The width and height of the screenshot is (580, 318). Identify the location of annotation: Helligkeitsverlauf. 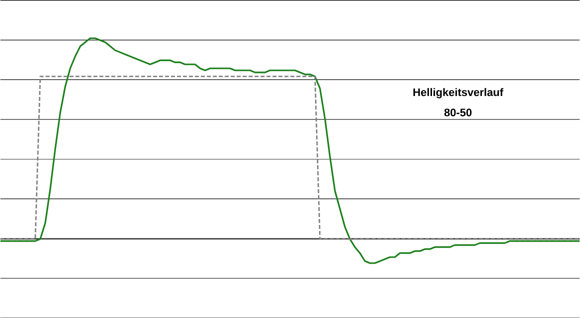
(458, 93).